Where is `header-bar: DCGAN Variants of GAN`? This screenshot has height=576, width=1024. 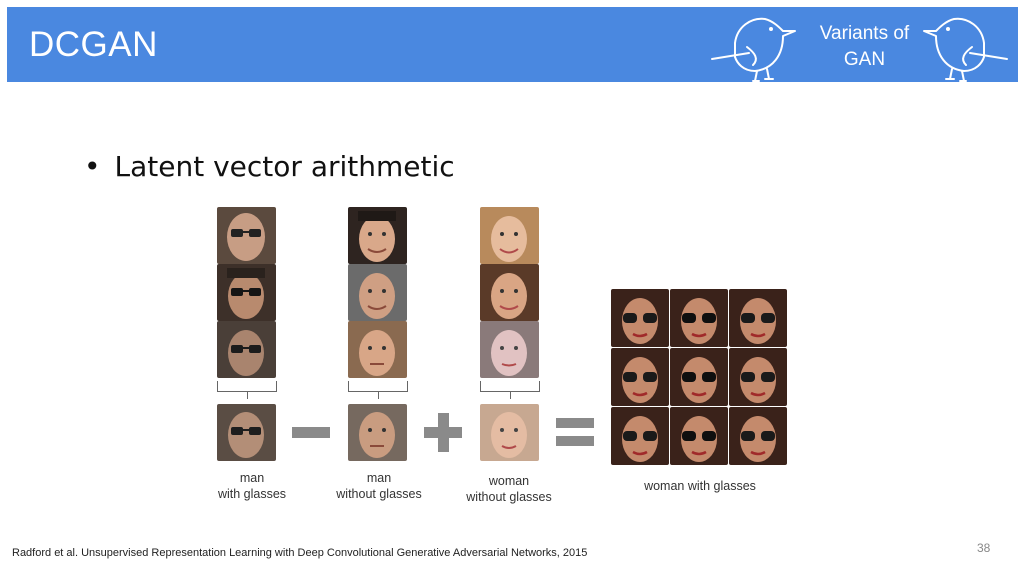 header-bar: DCGAN Variants of GAN is located at coordinates (512, 44).